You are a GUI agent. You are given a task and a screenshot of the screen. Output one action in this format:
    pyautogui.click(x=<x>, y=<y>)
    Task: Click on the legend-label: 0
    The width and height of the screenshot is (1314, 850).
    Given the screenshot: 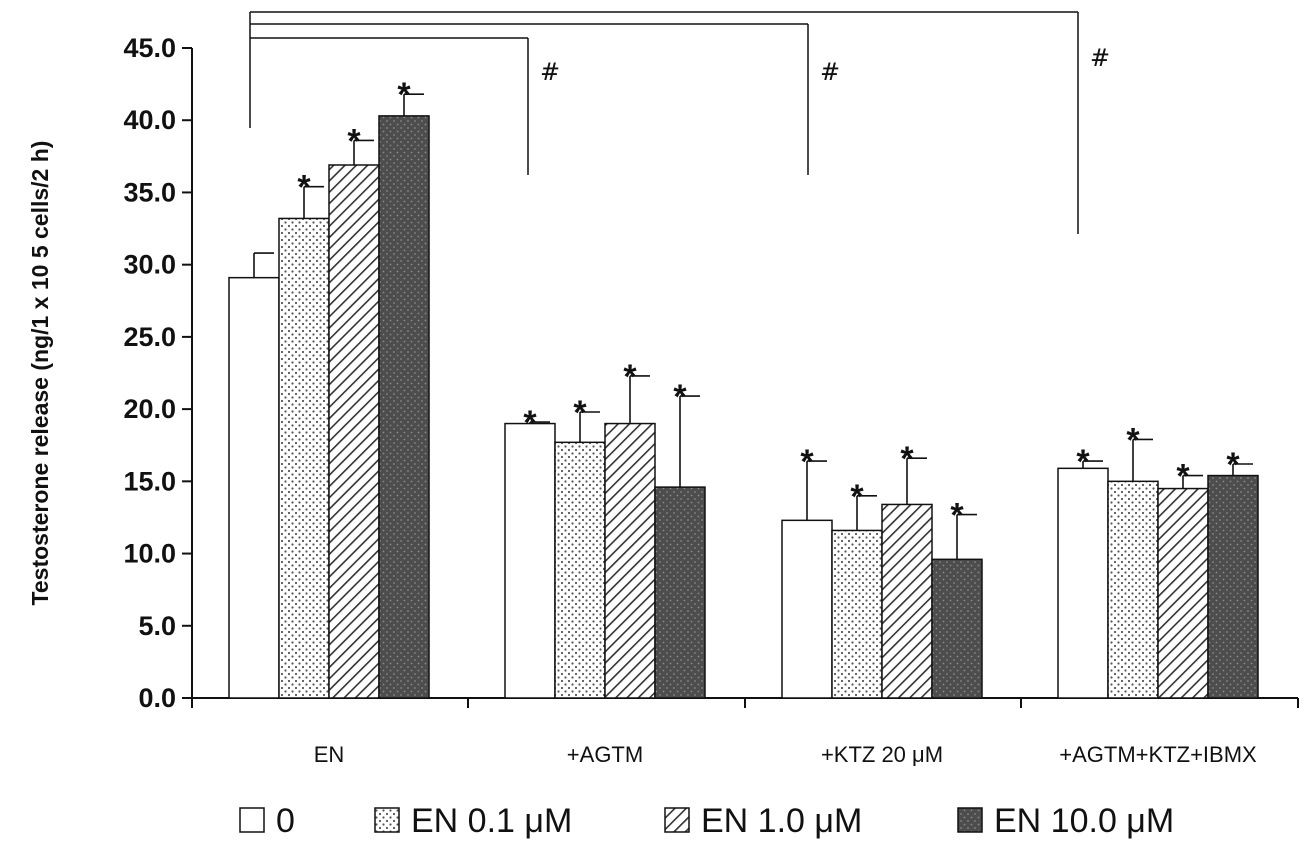 What is the action you would take?
    pyautogui.click(x=285, y=821)
    